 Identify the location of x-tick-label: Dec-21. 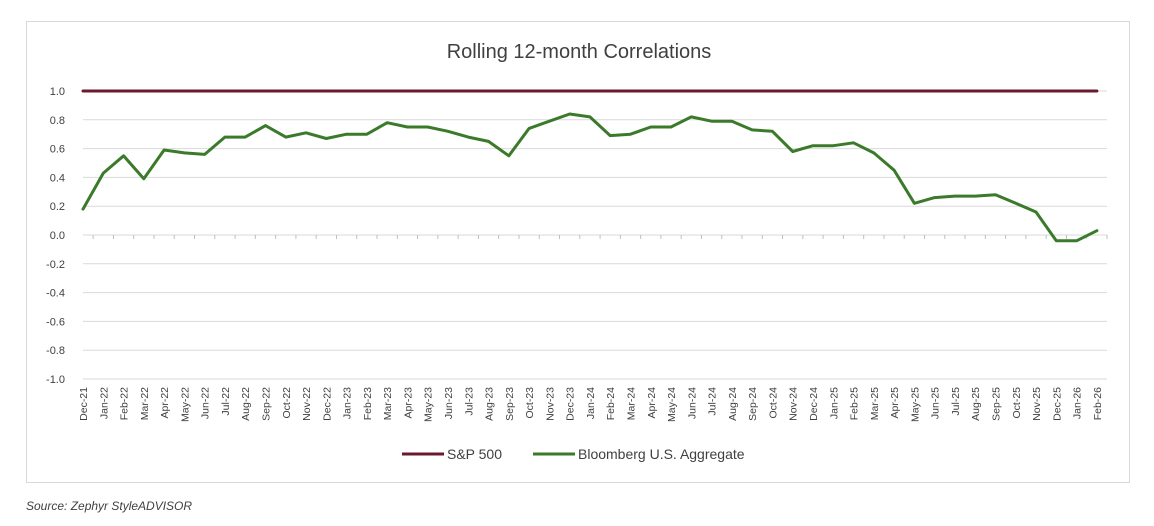
(84, 404).